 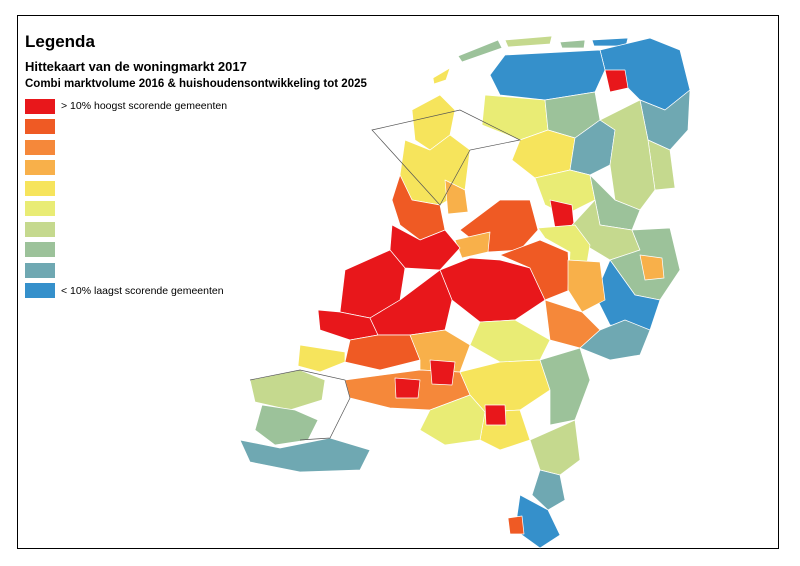 What do you see at coordinates (547, 75) in the screenshot?
I see `region-friesland-north` at bounding box center [547, 75].